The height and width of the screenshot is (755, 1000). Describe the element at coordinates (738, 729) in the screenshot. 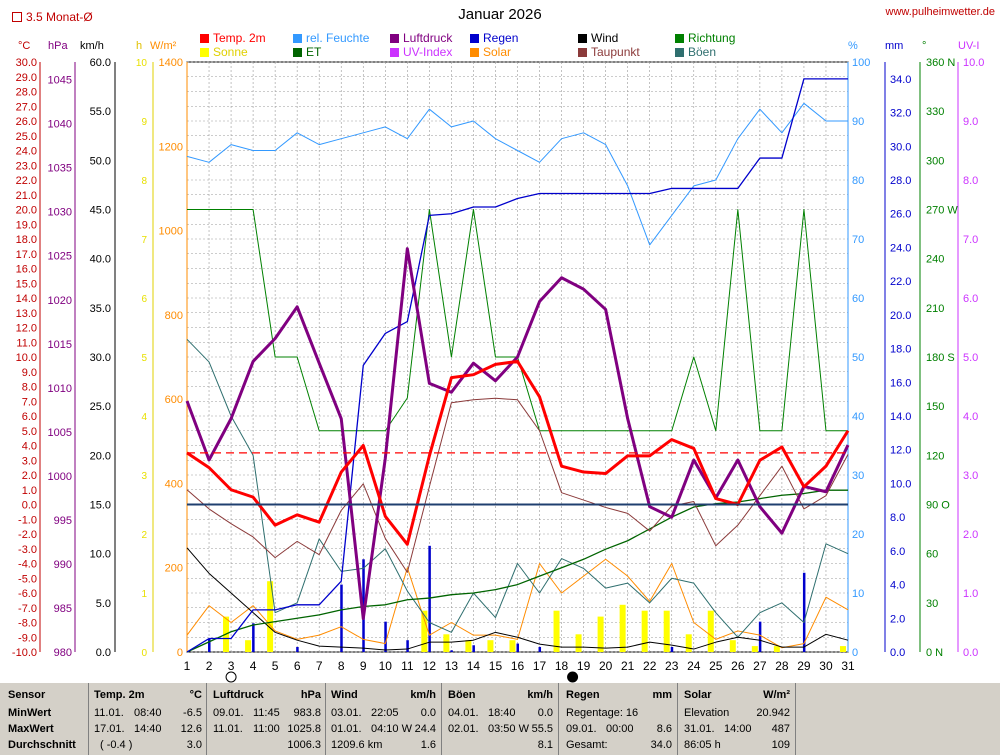

I see `solar-max-time: 14:00` at that location.